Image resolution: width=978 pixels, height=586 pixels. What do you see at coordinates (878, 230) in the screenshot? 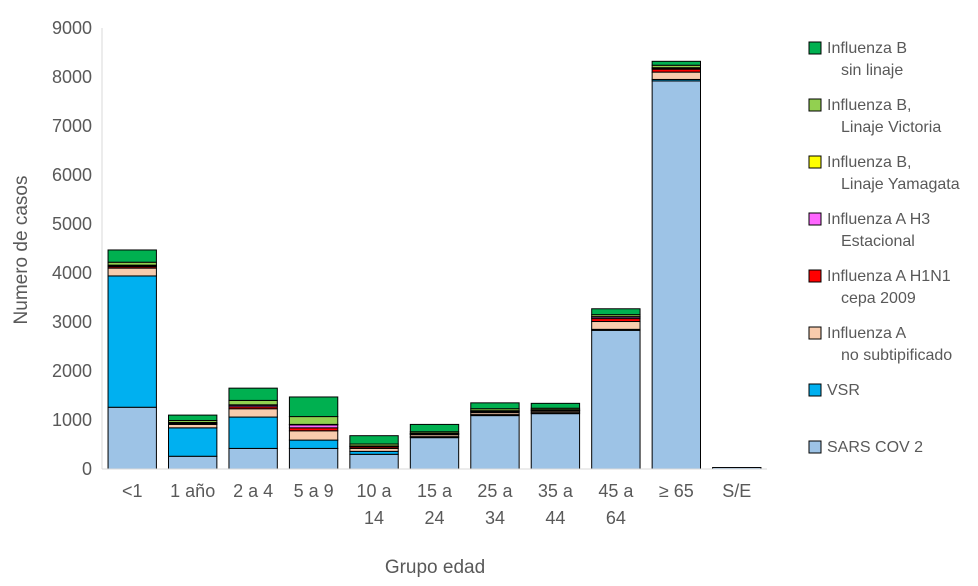
I see `legend-label: Influenza A H3 Estacional` at bounding box center [878, 230].